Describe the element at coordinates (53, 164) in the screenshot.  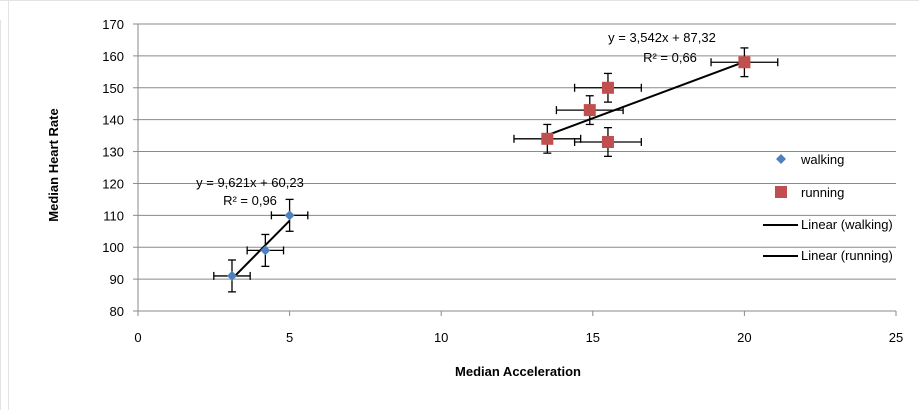
I see `y-axis-title: Median Heart Rate` at that location.